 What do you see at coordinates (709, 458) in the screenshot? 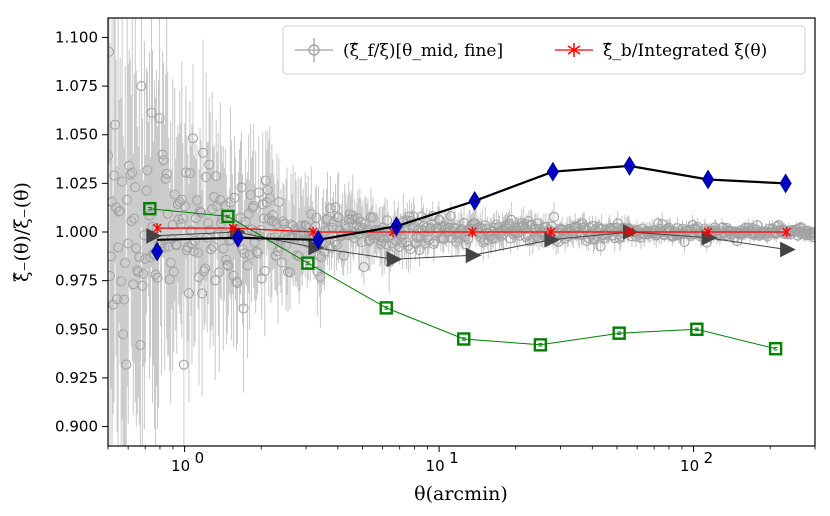
I see `x-tick-exponent: 2` at bounding box center [709, 458].